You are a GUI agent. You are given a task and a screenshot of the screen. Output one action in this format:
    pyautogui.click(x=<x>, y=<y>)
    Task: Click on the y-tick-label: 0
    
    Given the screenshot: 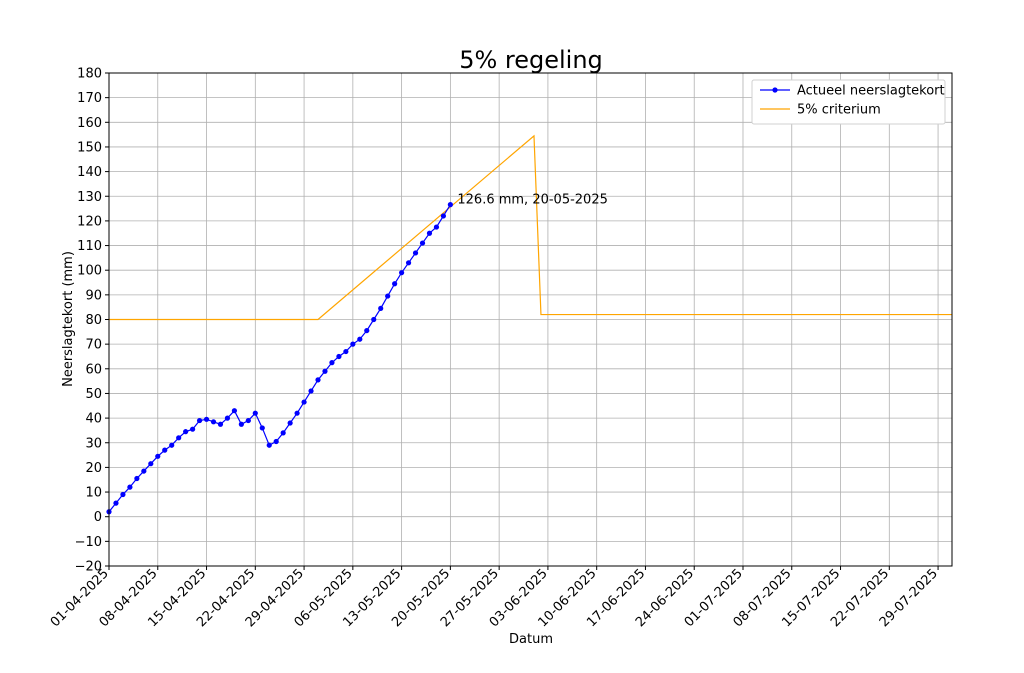 What is the action you would take?
    pyautogui.click(x=98, y=517)
    